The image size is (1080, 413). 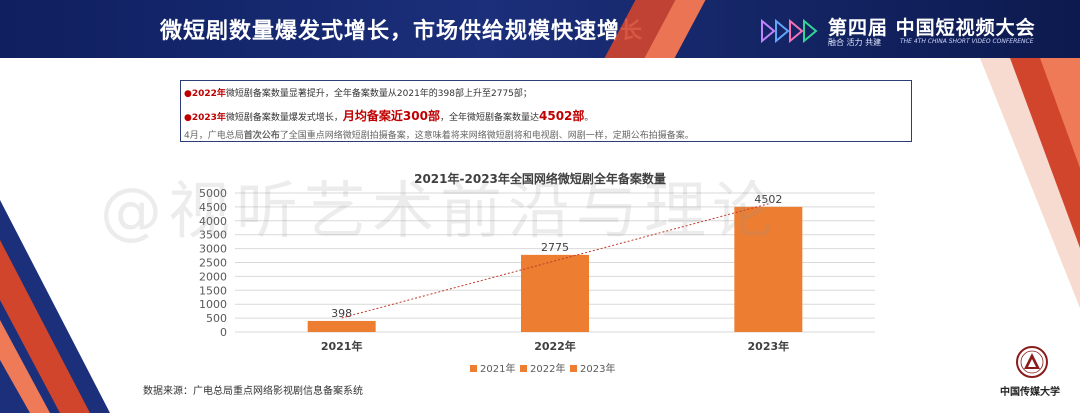 I want to click on x-tick-label: 2021年, so click(x=342, y=346).